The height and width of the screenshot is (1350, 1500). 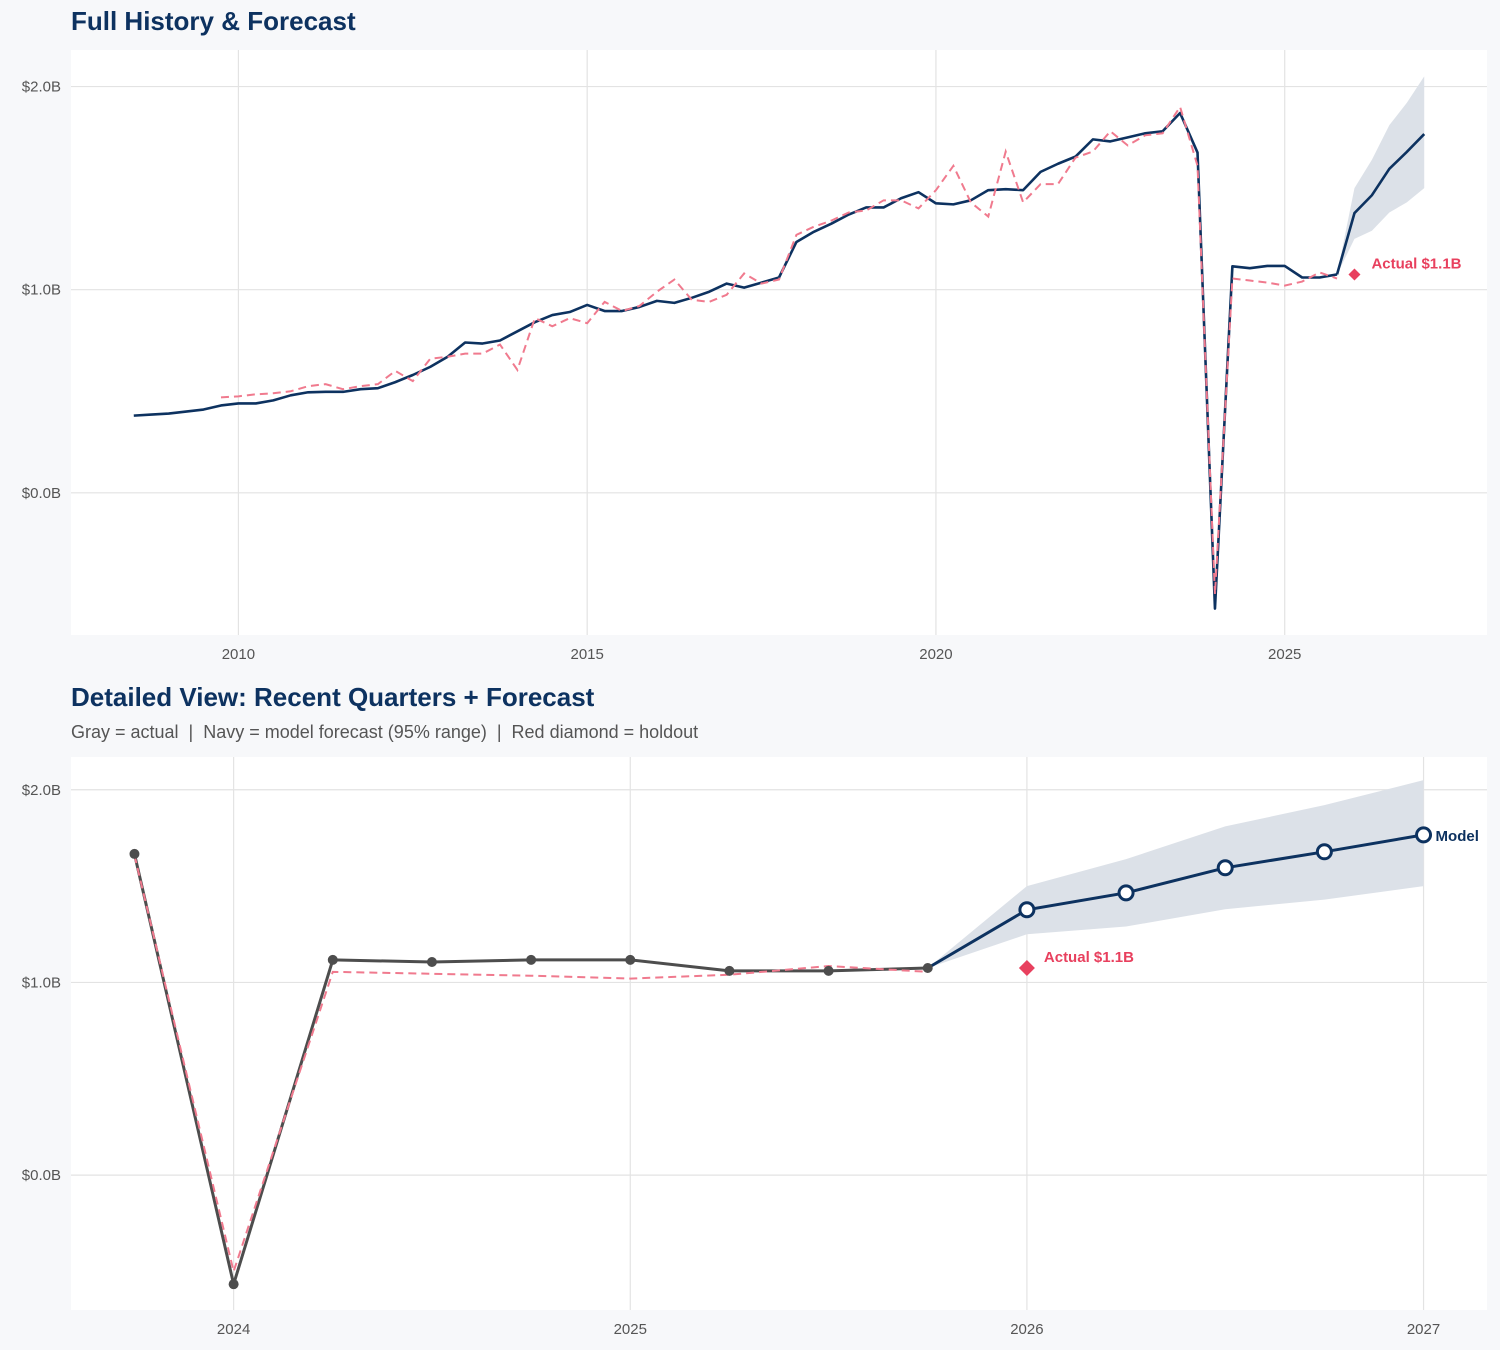 I want to click on top-chart-title: Full History & Forecast, so click(x=213, y=21).